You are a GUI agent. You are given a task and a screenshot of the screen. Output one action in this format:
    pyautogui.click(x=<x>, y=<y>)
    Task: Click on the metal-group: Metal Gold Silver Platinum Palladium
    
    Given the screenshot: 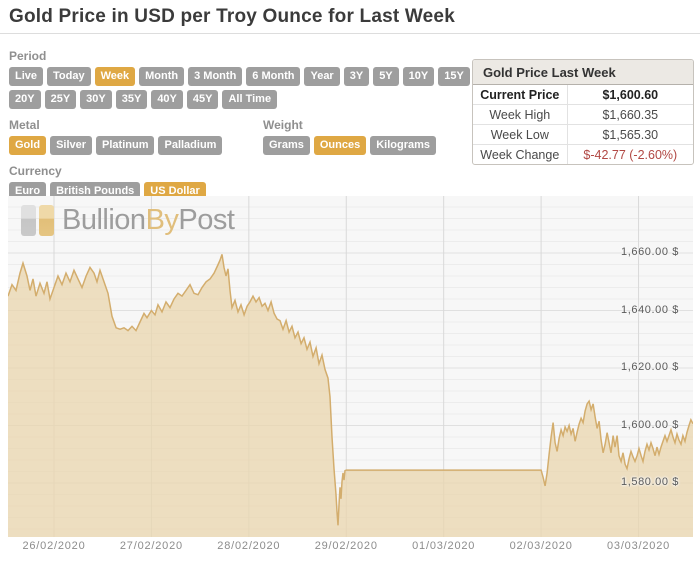 What is the action you would take?
    pyautogui.click(x=129, y=136)
    